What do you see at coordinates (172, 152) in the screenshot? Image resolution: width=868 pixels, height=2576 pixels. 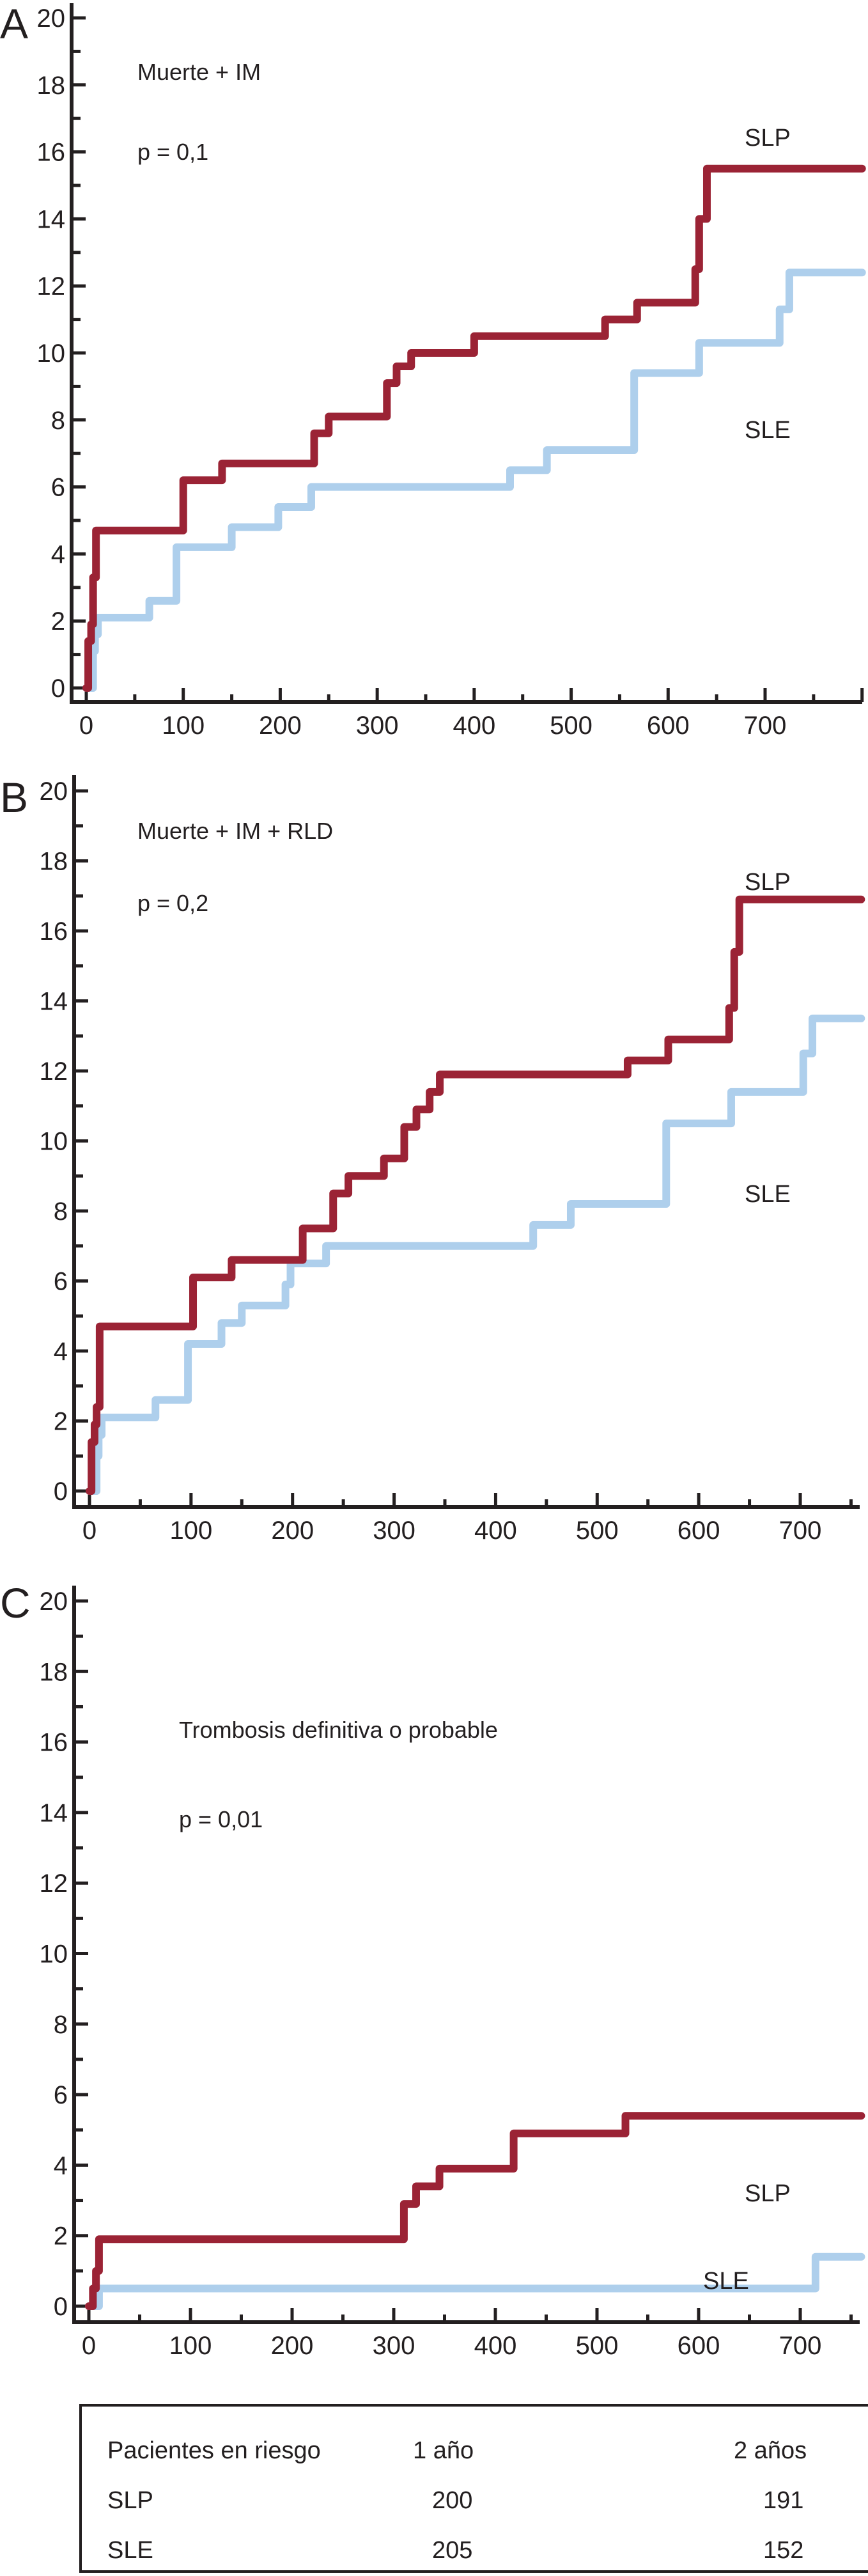 I see `p-value: p = 0,1` at bounding box center [172, 152].